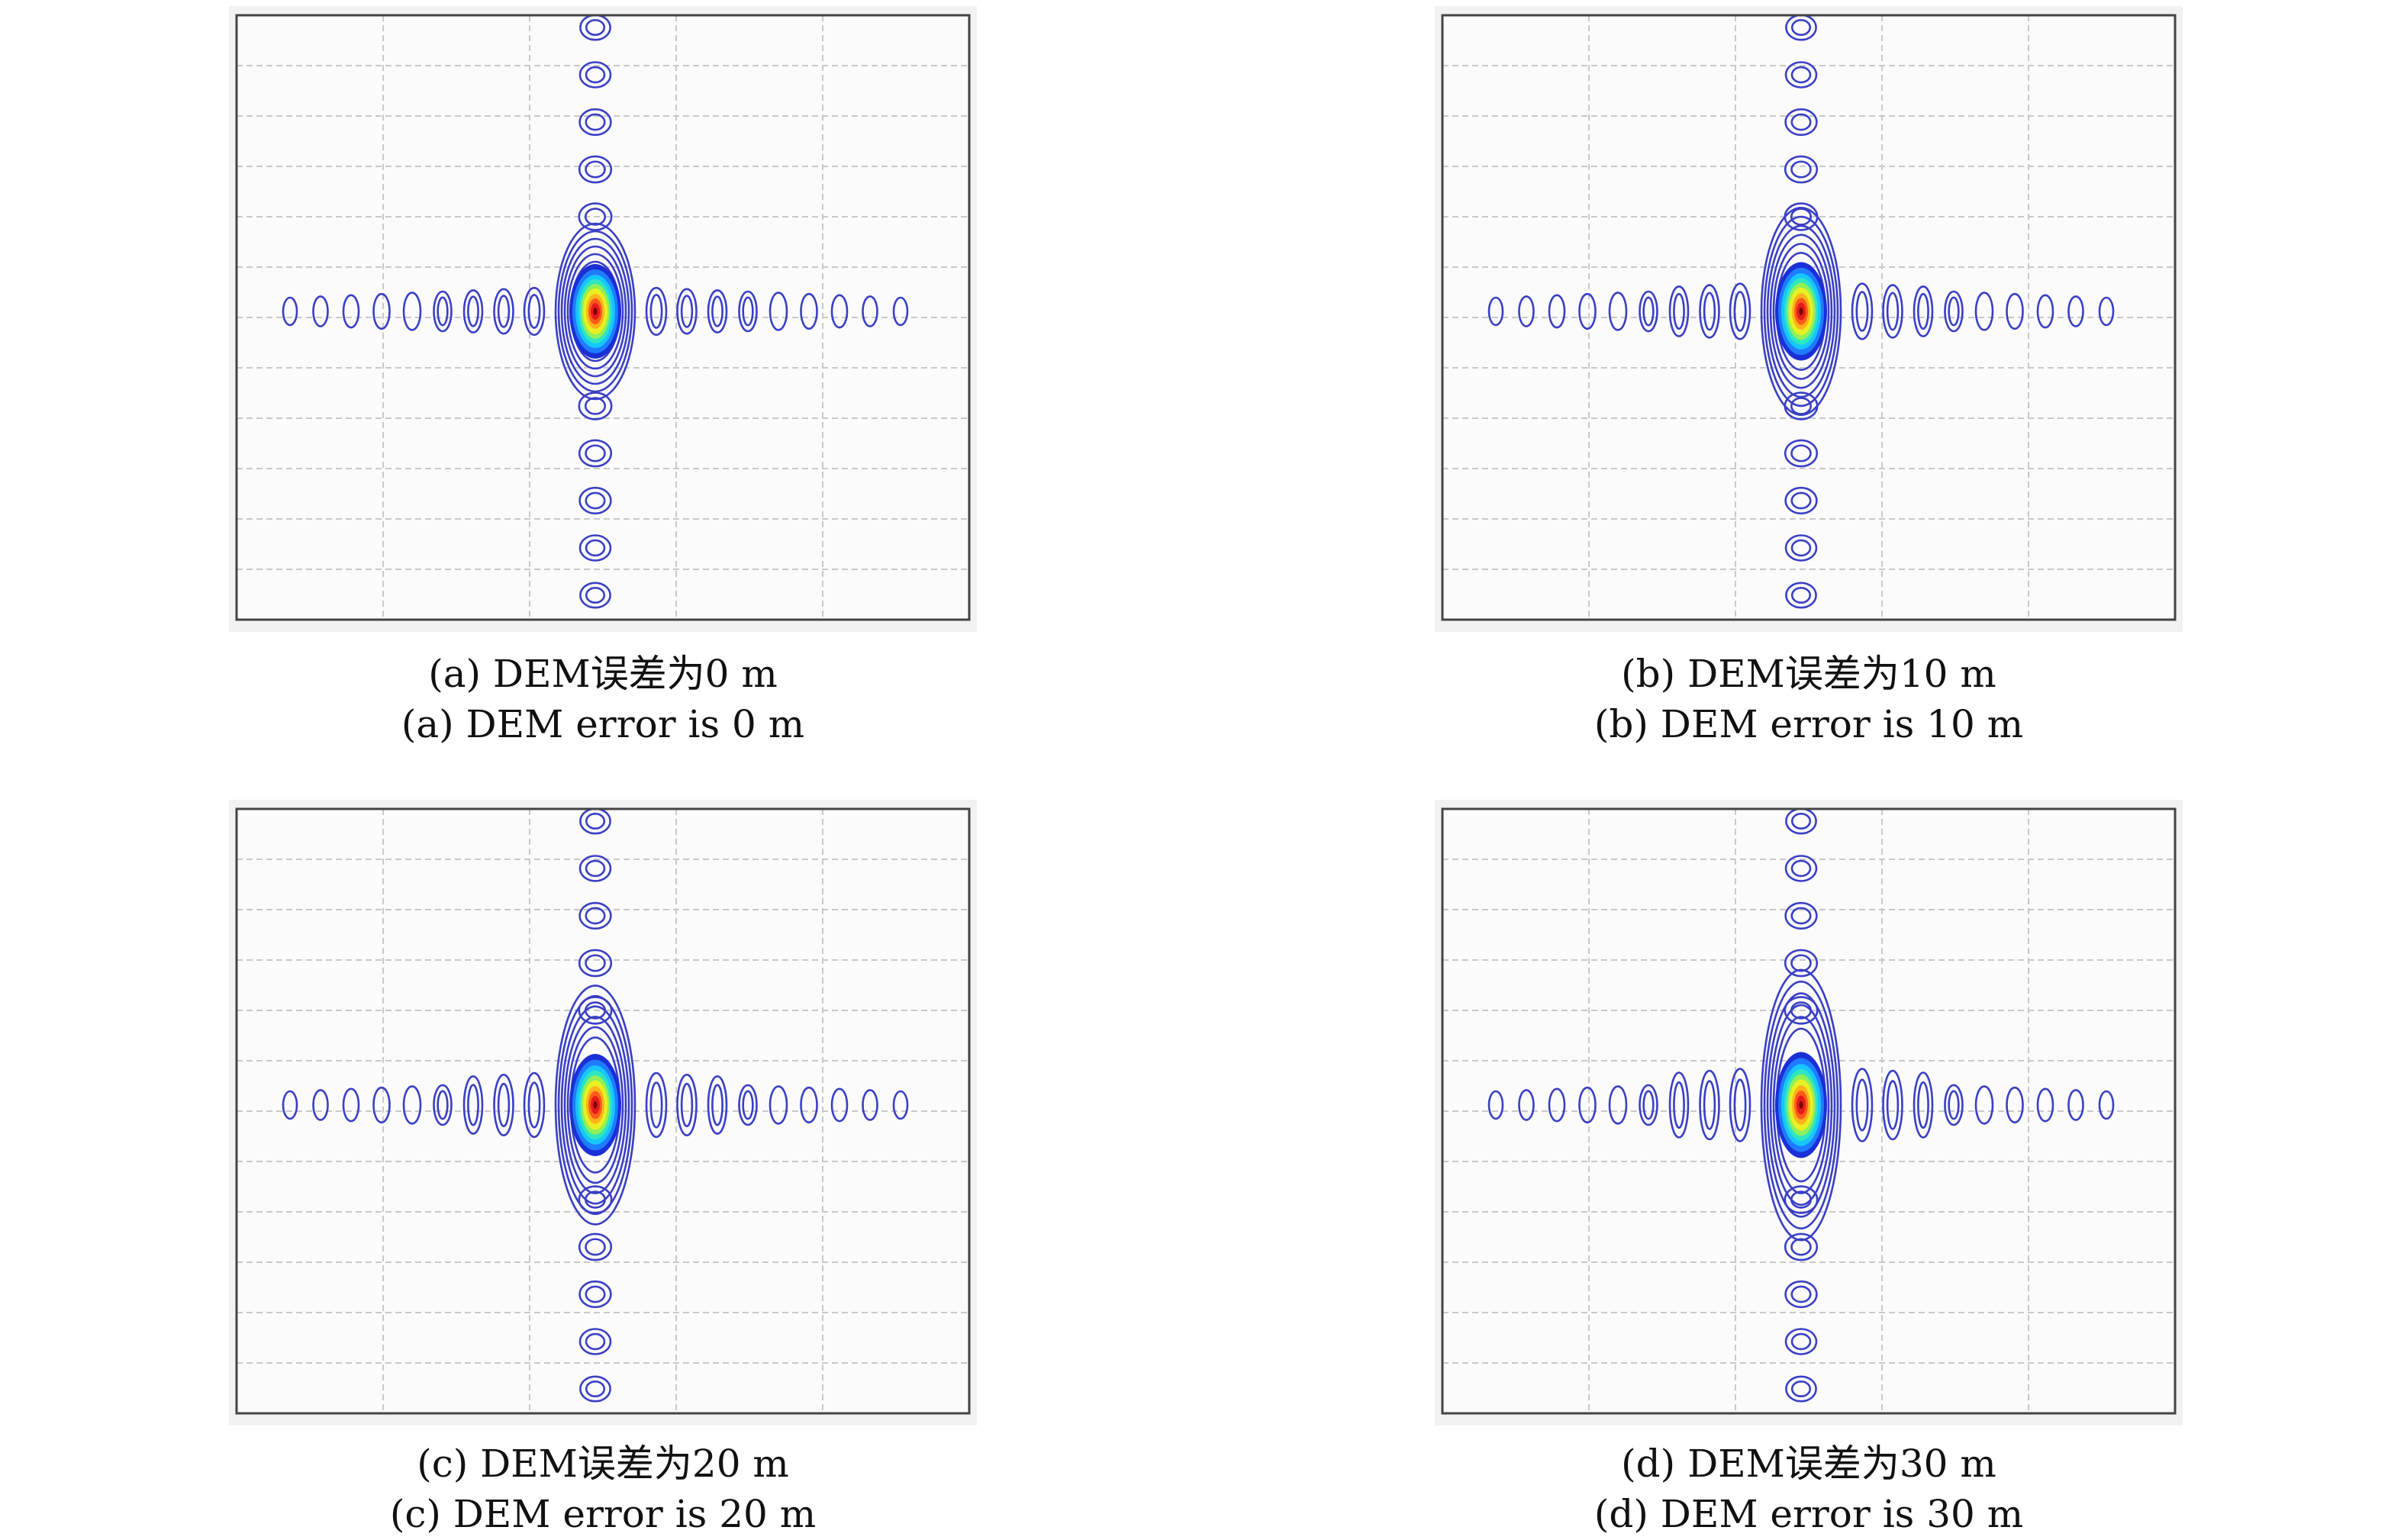 This screenshot has width=2404, height=1540. What do you see at coordinates (1808, 674) in the screenshot?
I see `caption-b-cn: (b) DEM误差为10 m` at bounding box center [1808, 674].